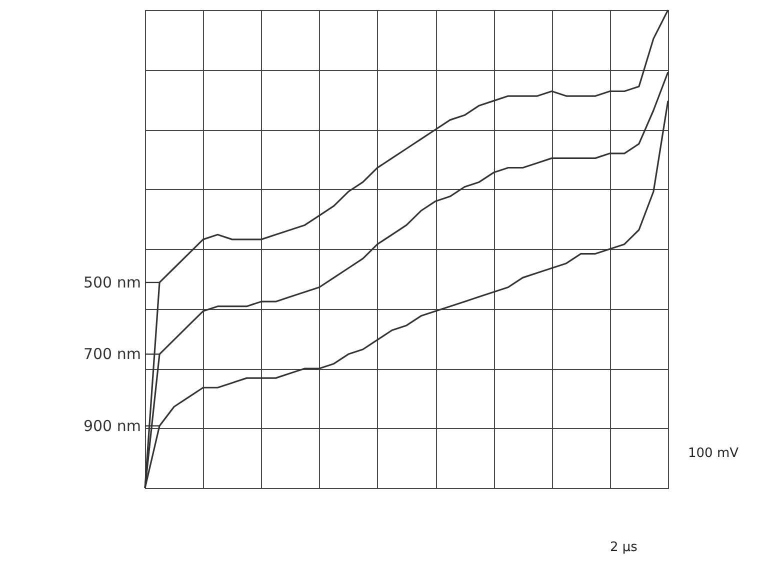 This screenshot has width=776, height=580. What do you see at coordinates (112, 354) in the screenshot?
I see `legend-label: 700 nm` at bounding box center [112, 354].